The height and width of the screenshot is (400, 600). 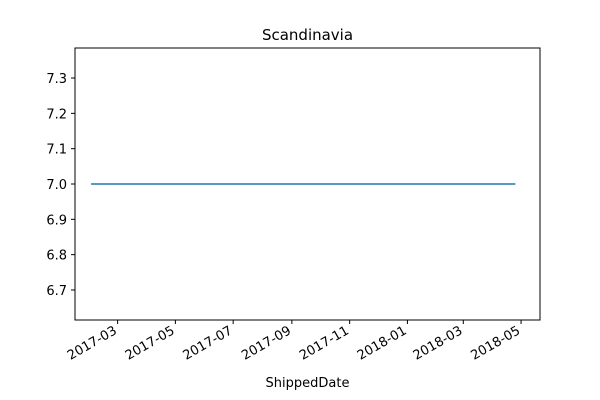 What do you see at coordinates (56, 114) in the screenshot?
I see `y-tick-label: 7.2` at bounding box center [56, 114].